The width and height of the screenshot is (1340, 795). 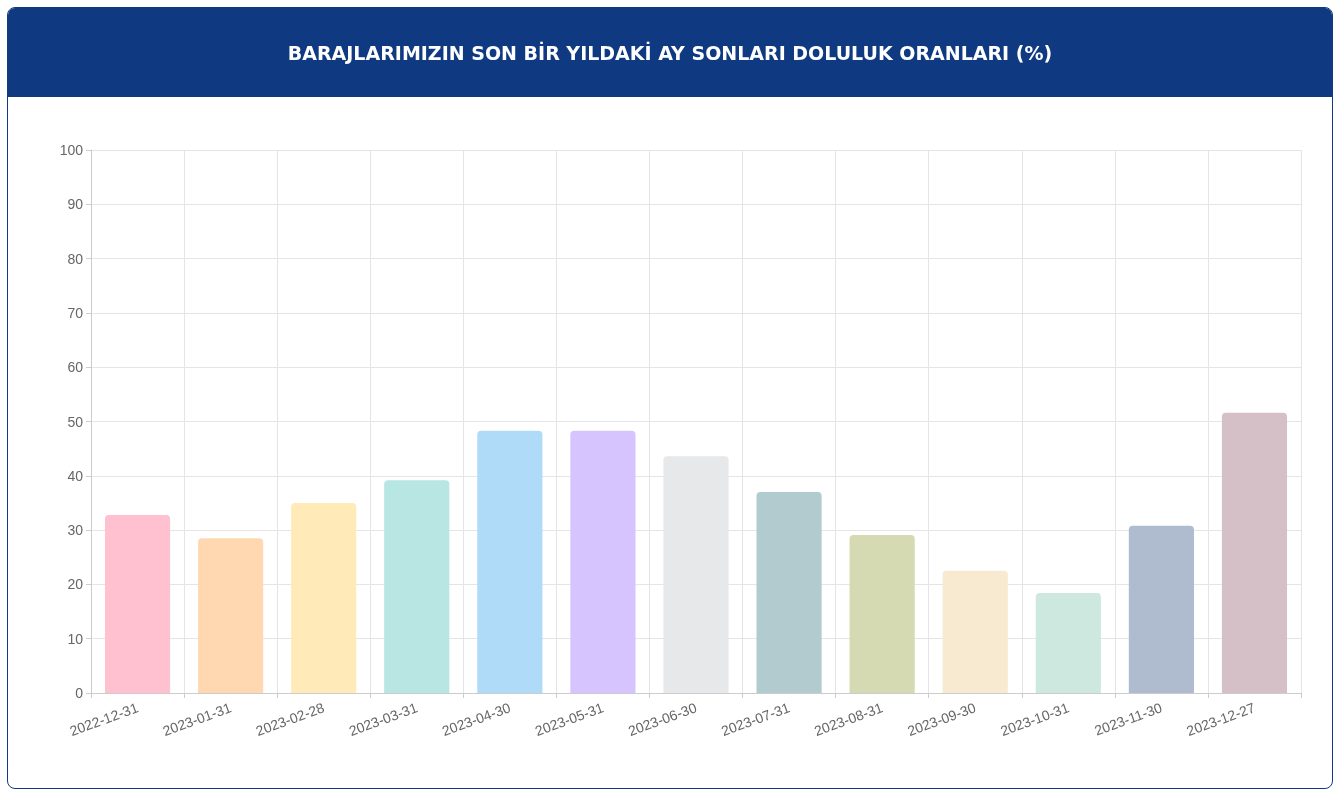 I want to click on y-tick-label: 80, so click(x=75, y=258).